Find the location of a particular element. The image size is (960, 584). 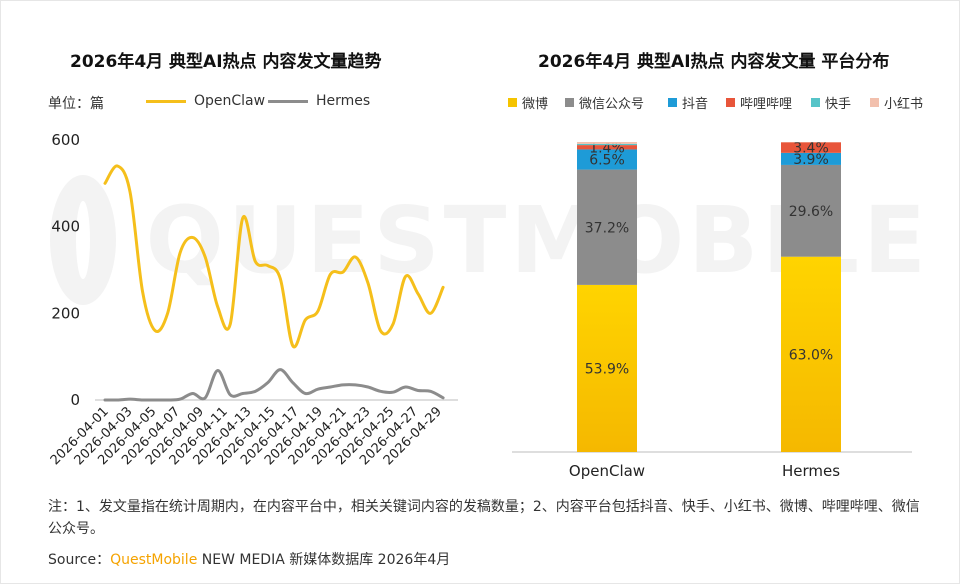

data-label: 29.6% is located at coordinates (811, 212).